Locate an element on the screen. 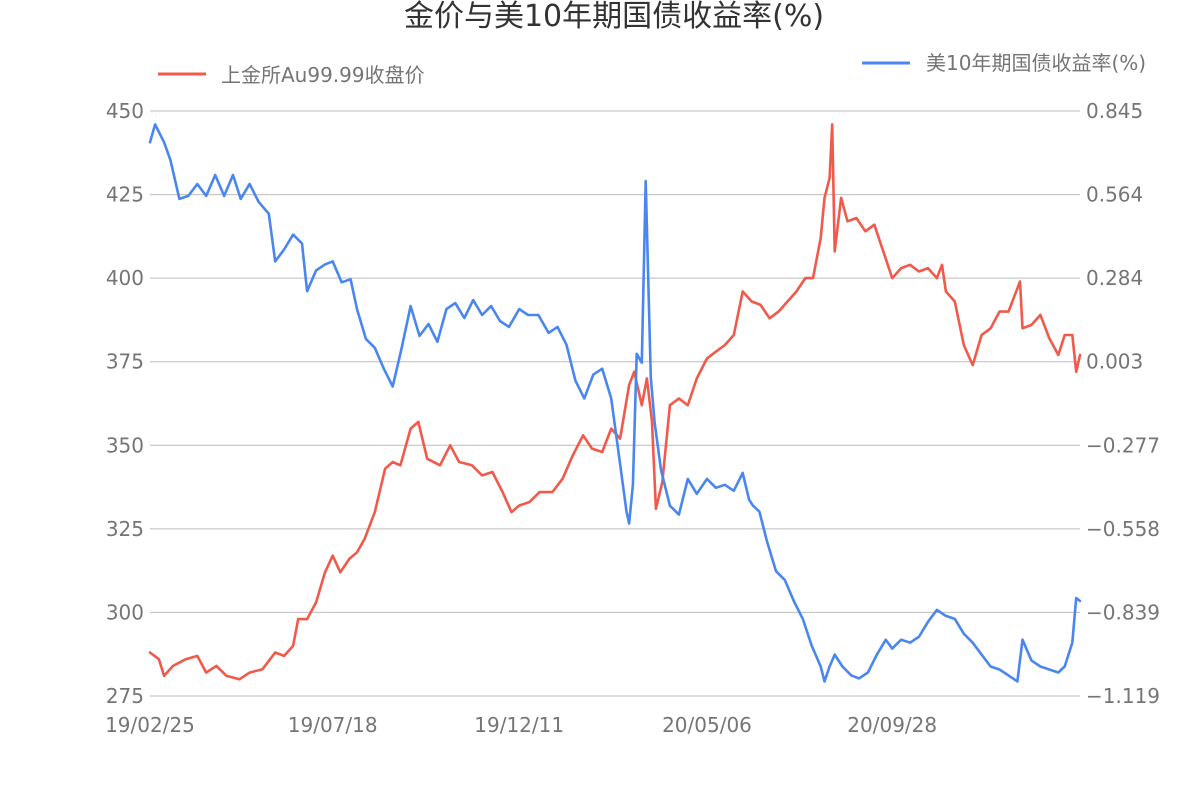 Image resolution: width=1200 pixels, height=800 pixels. left-tick-label: 450 is located at coordinates (125, 111).